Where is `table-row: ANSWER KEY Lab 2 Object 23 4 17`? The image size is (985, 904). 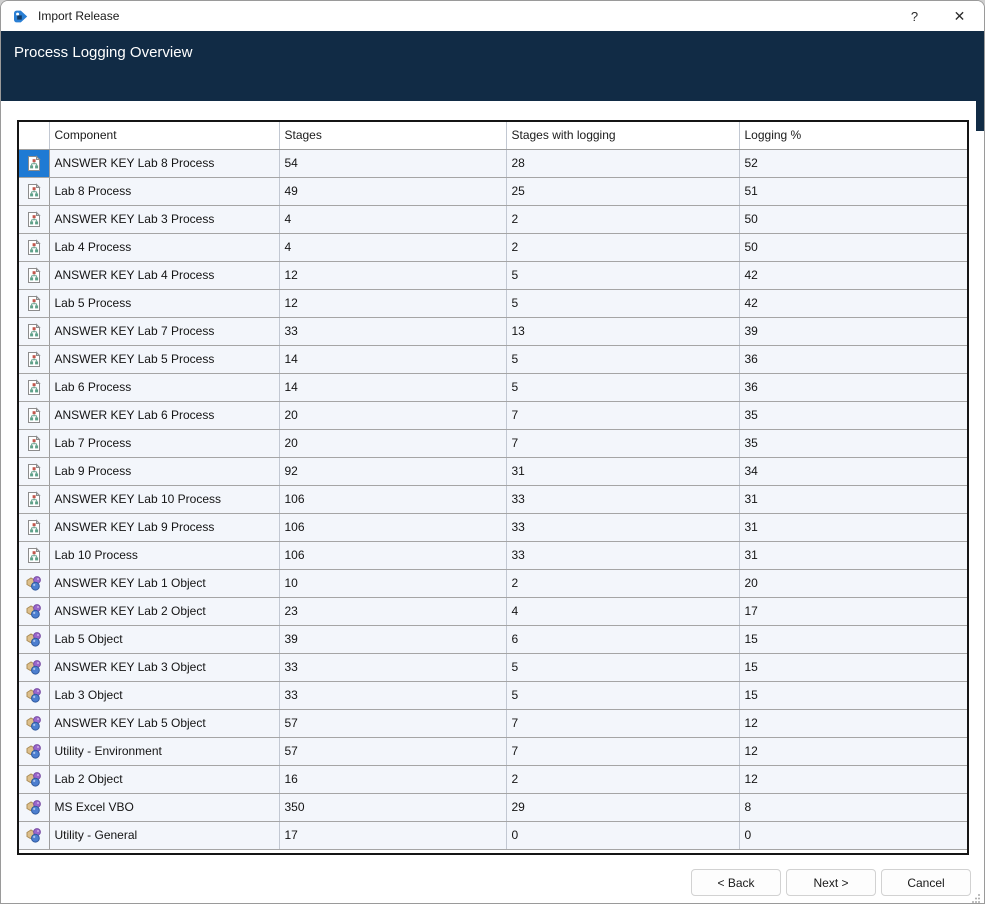
table-row: ANSWER KEY Lab 2 Object 23 4 17 is located at coordinates (493, 611).